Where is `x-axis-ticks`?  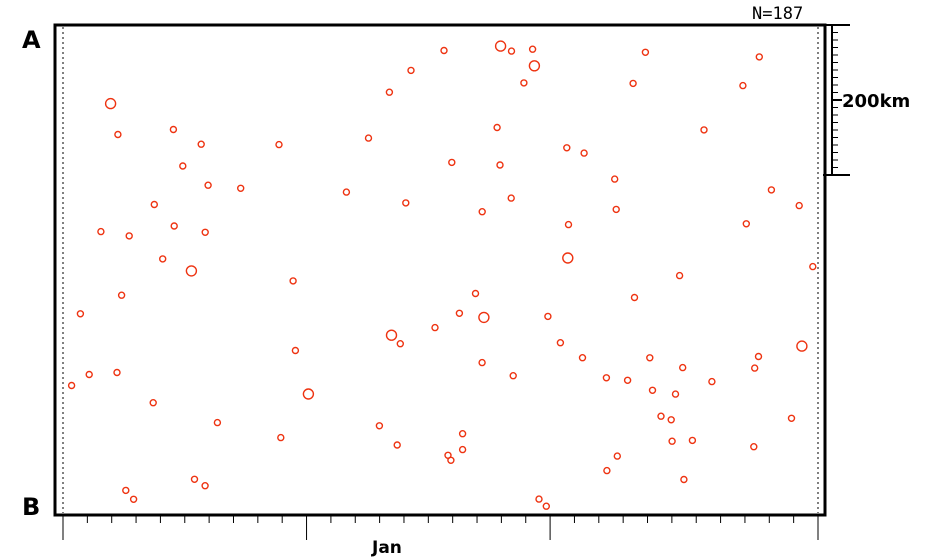
x-axis-ticks is located at coordinates (440, 527).